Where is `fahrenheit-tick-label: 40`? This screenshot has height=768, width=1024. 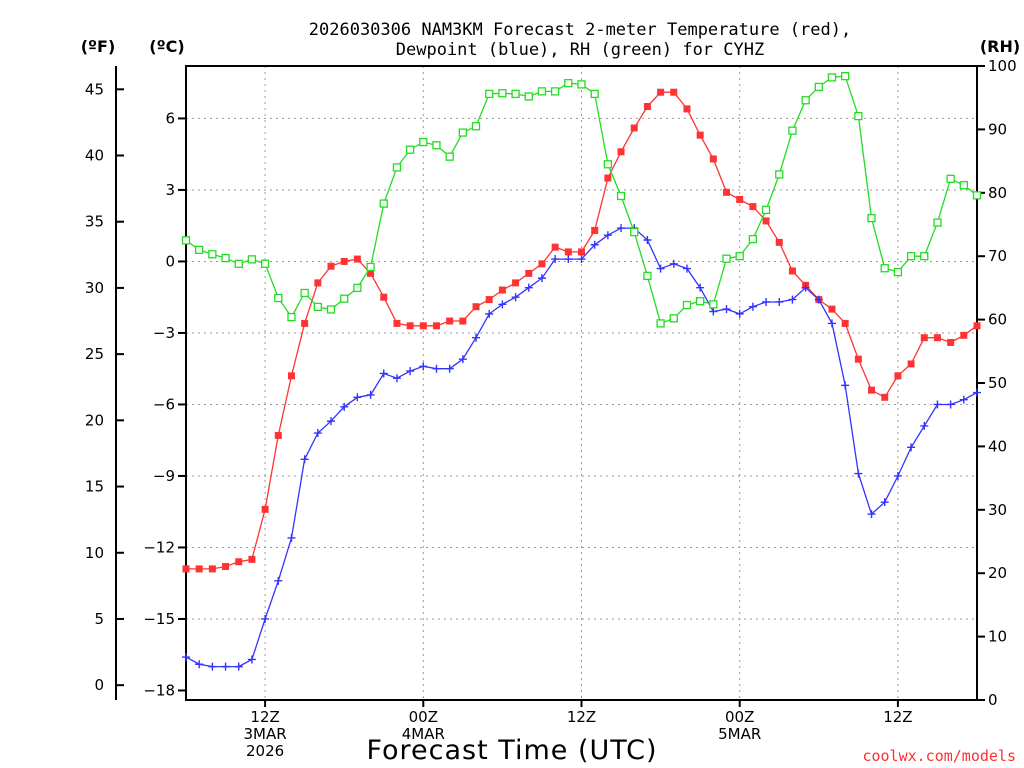 fahrenheit-tick-label: 40 is located at coordinates (94, 156).